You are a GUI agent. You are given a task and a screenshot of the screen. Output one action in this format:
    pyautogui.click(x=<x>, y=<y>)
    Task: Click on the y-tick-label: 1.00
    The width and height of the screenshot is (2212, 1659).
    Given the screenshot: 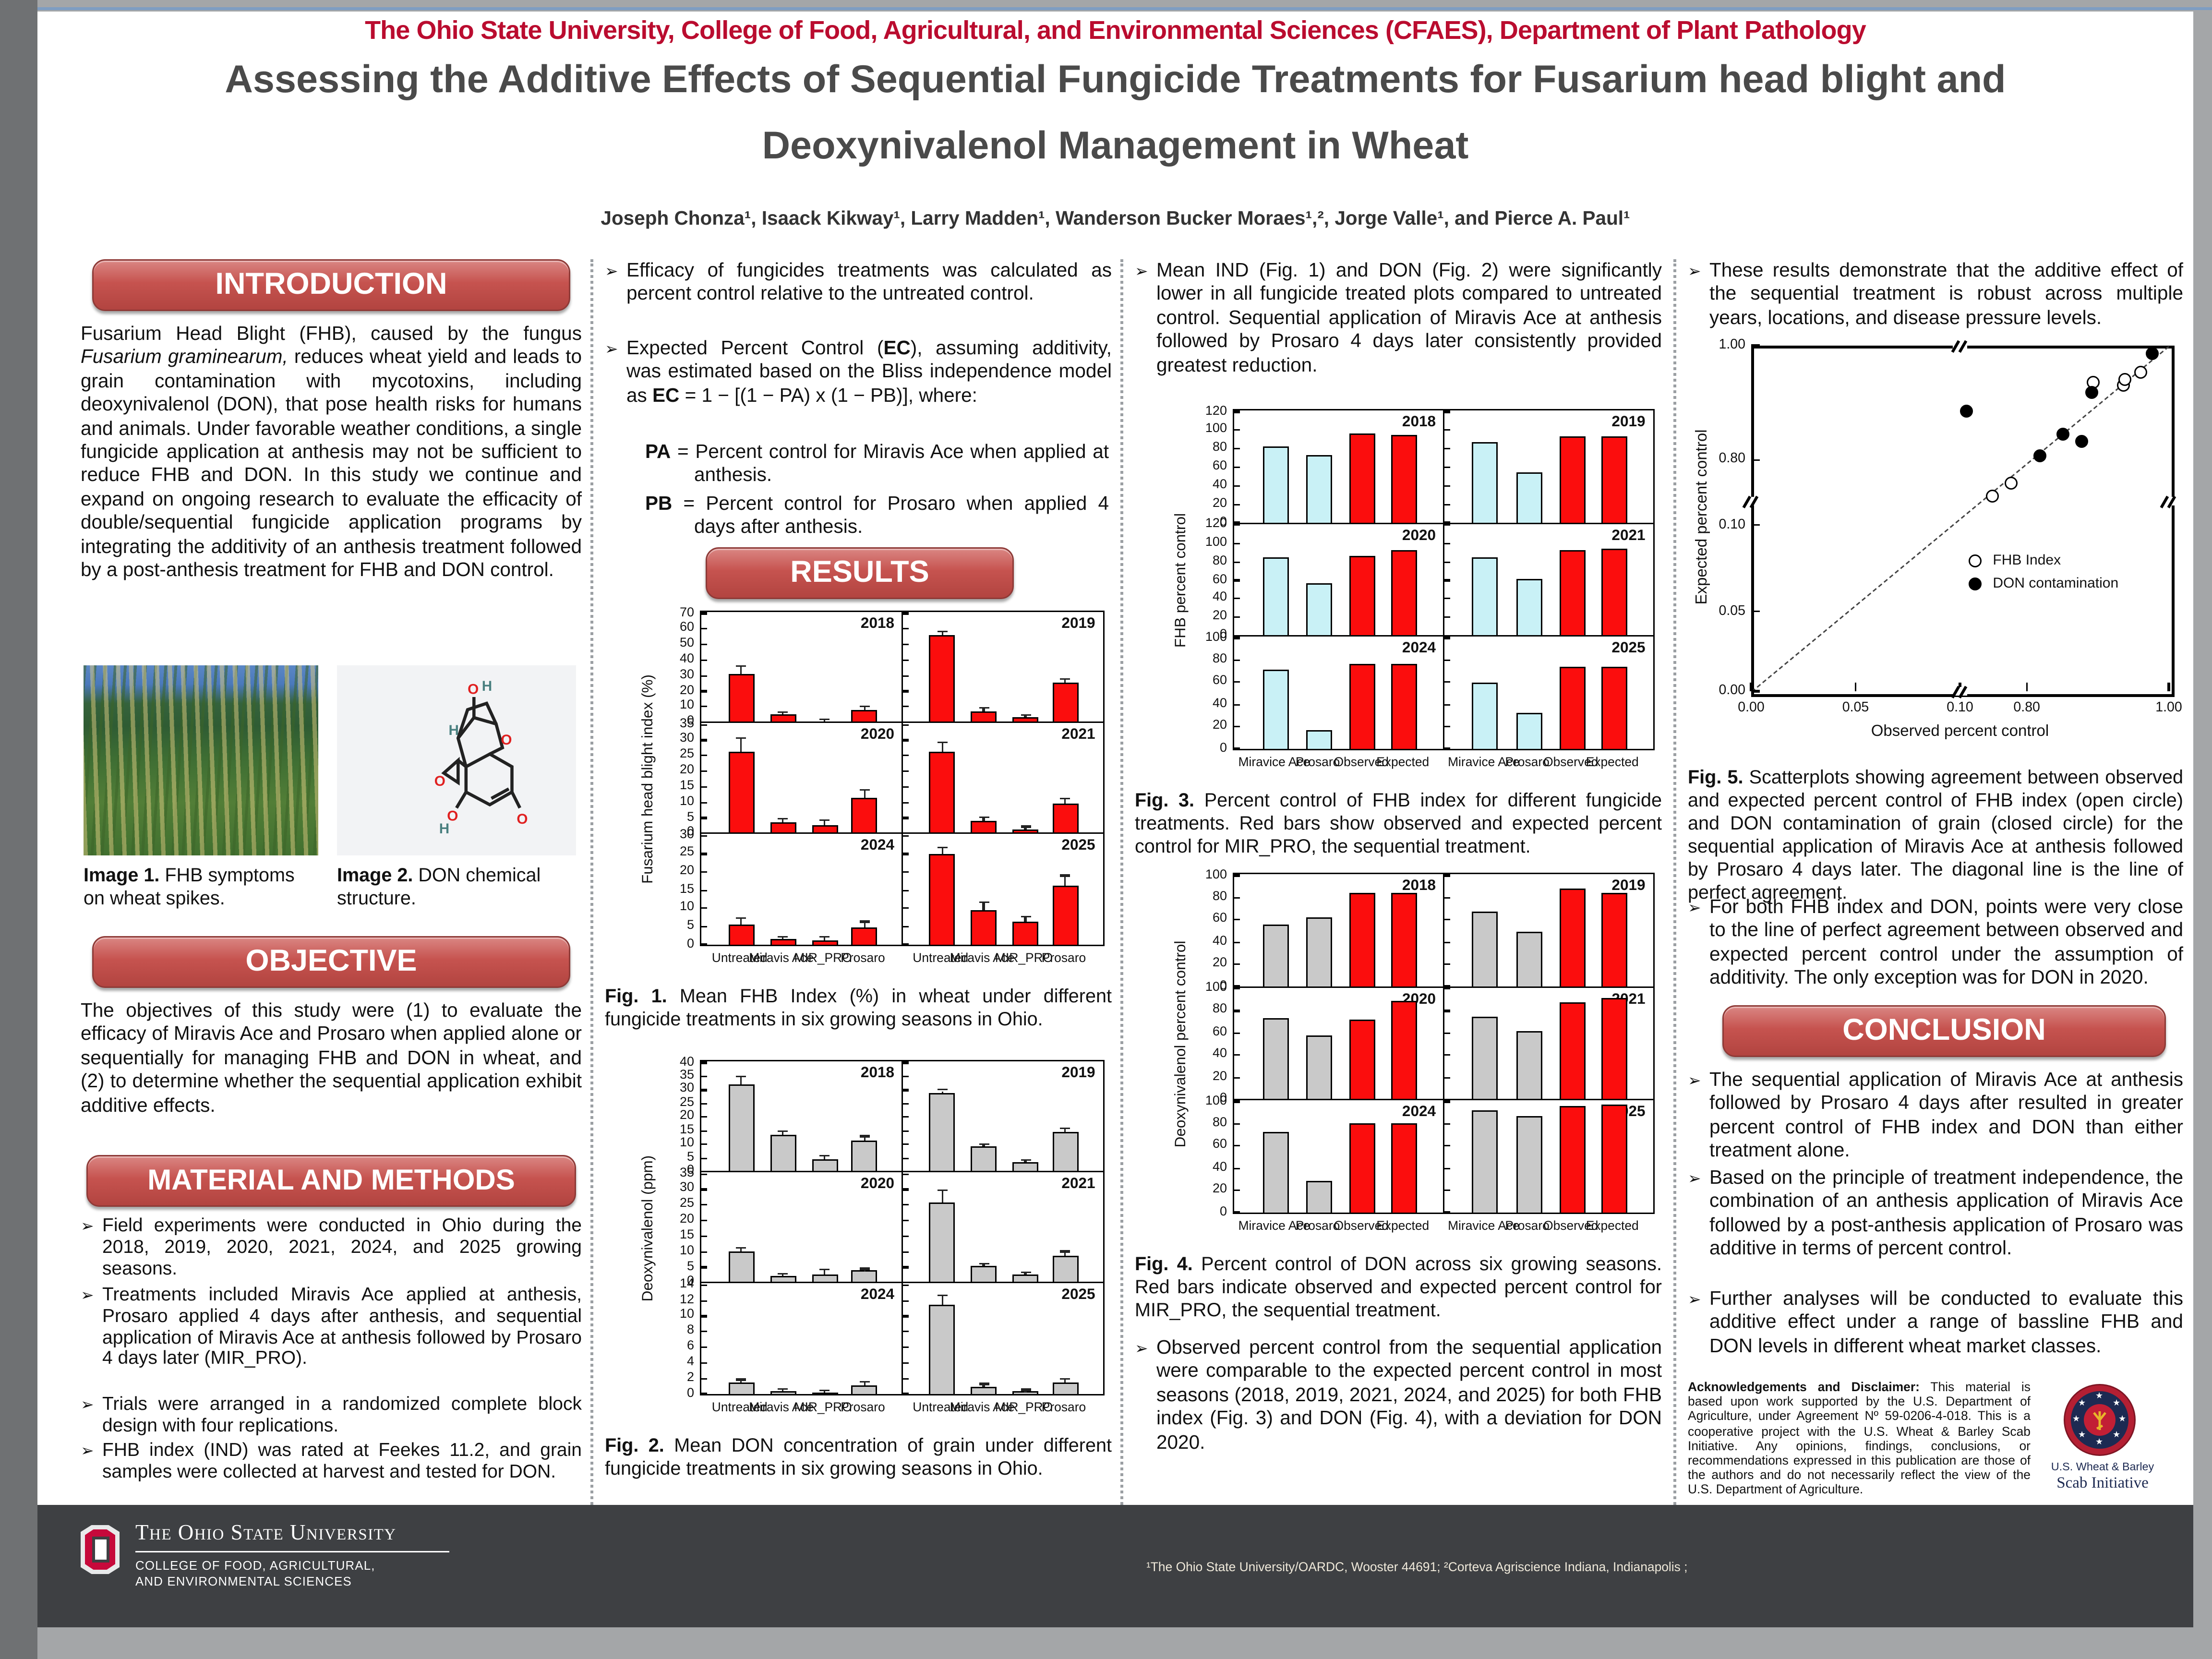 What is the action you would take?
    pyautogui.click(x=1732, y=345)
    